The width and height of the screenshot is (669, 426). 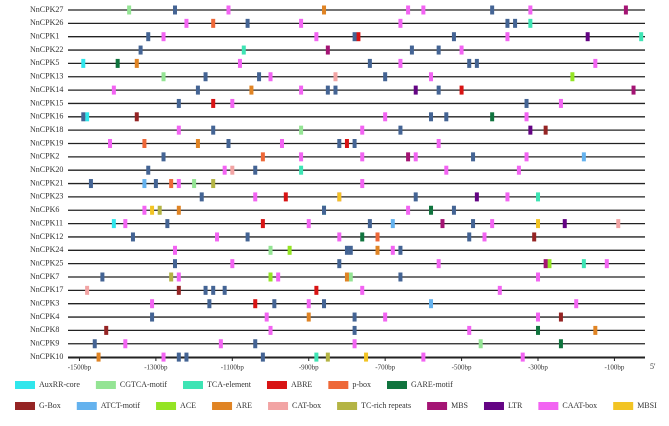 What do you see at coordinates (46, 356) in the screenshot?
I see `gene-label: NnCPK10` at bounding box center [46, 356].